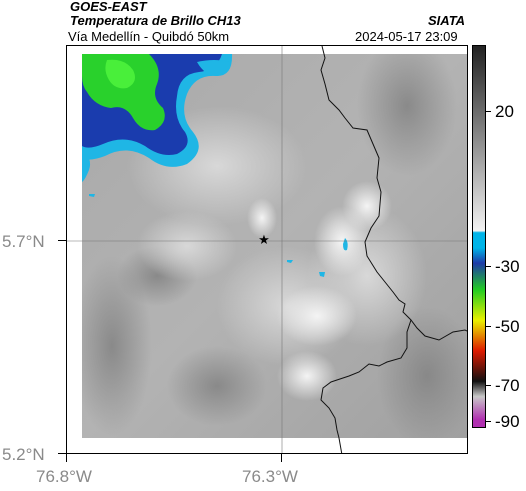 The width and height of the screenshot is (526, 491). What do you see at coordinates (447, 20) in the screenshot?
I see `source-label: SIATA` at bounding box center [447, 20].